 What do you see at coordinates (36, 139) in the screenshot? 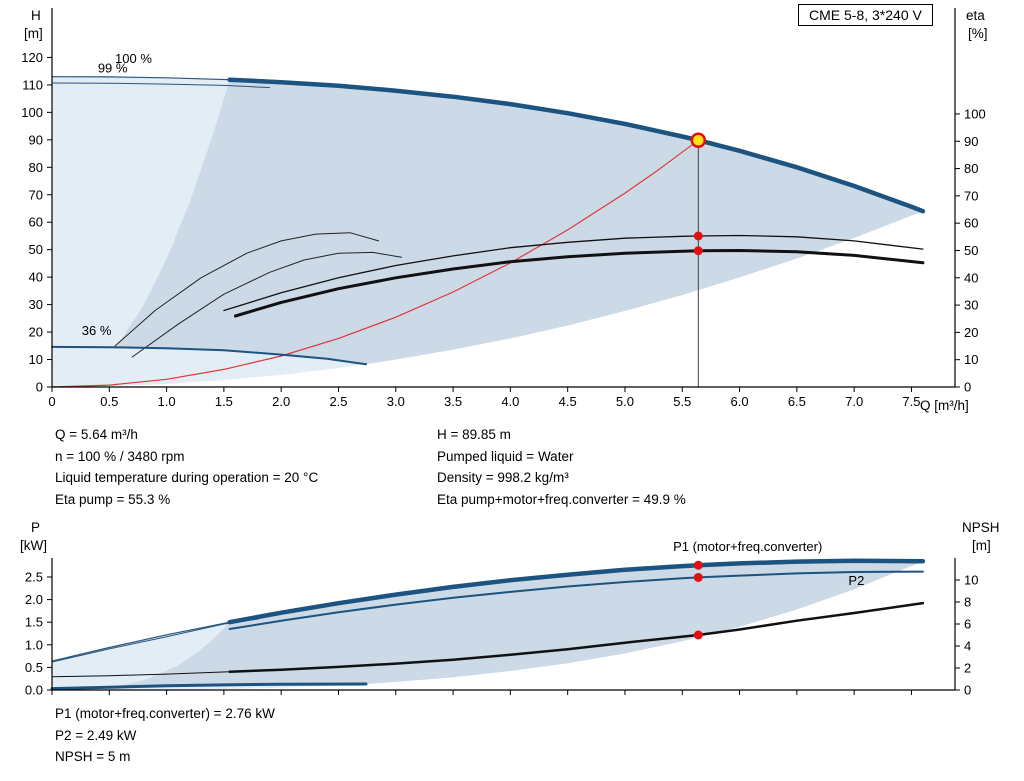
I see `y-left-tick-label: 90` at bounding box center [36, 139].